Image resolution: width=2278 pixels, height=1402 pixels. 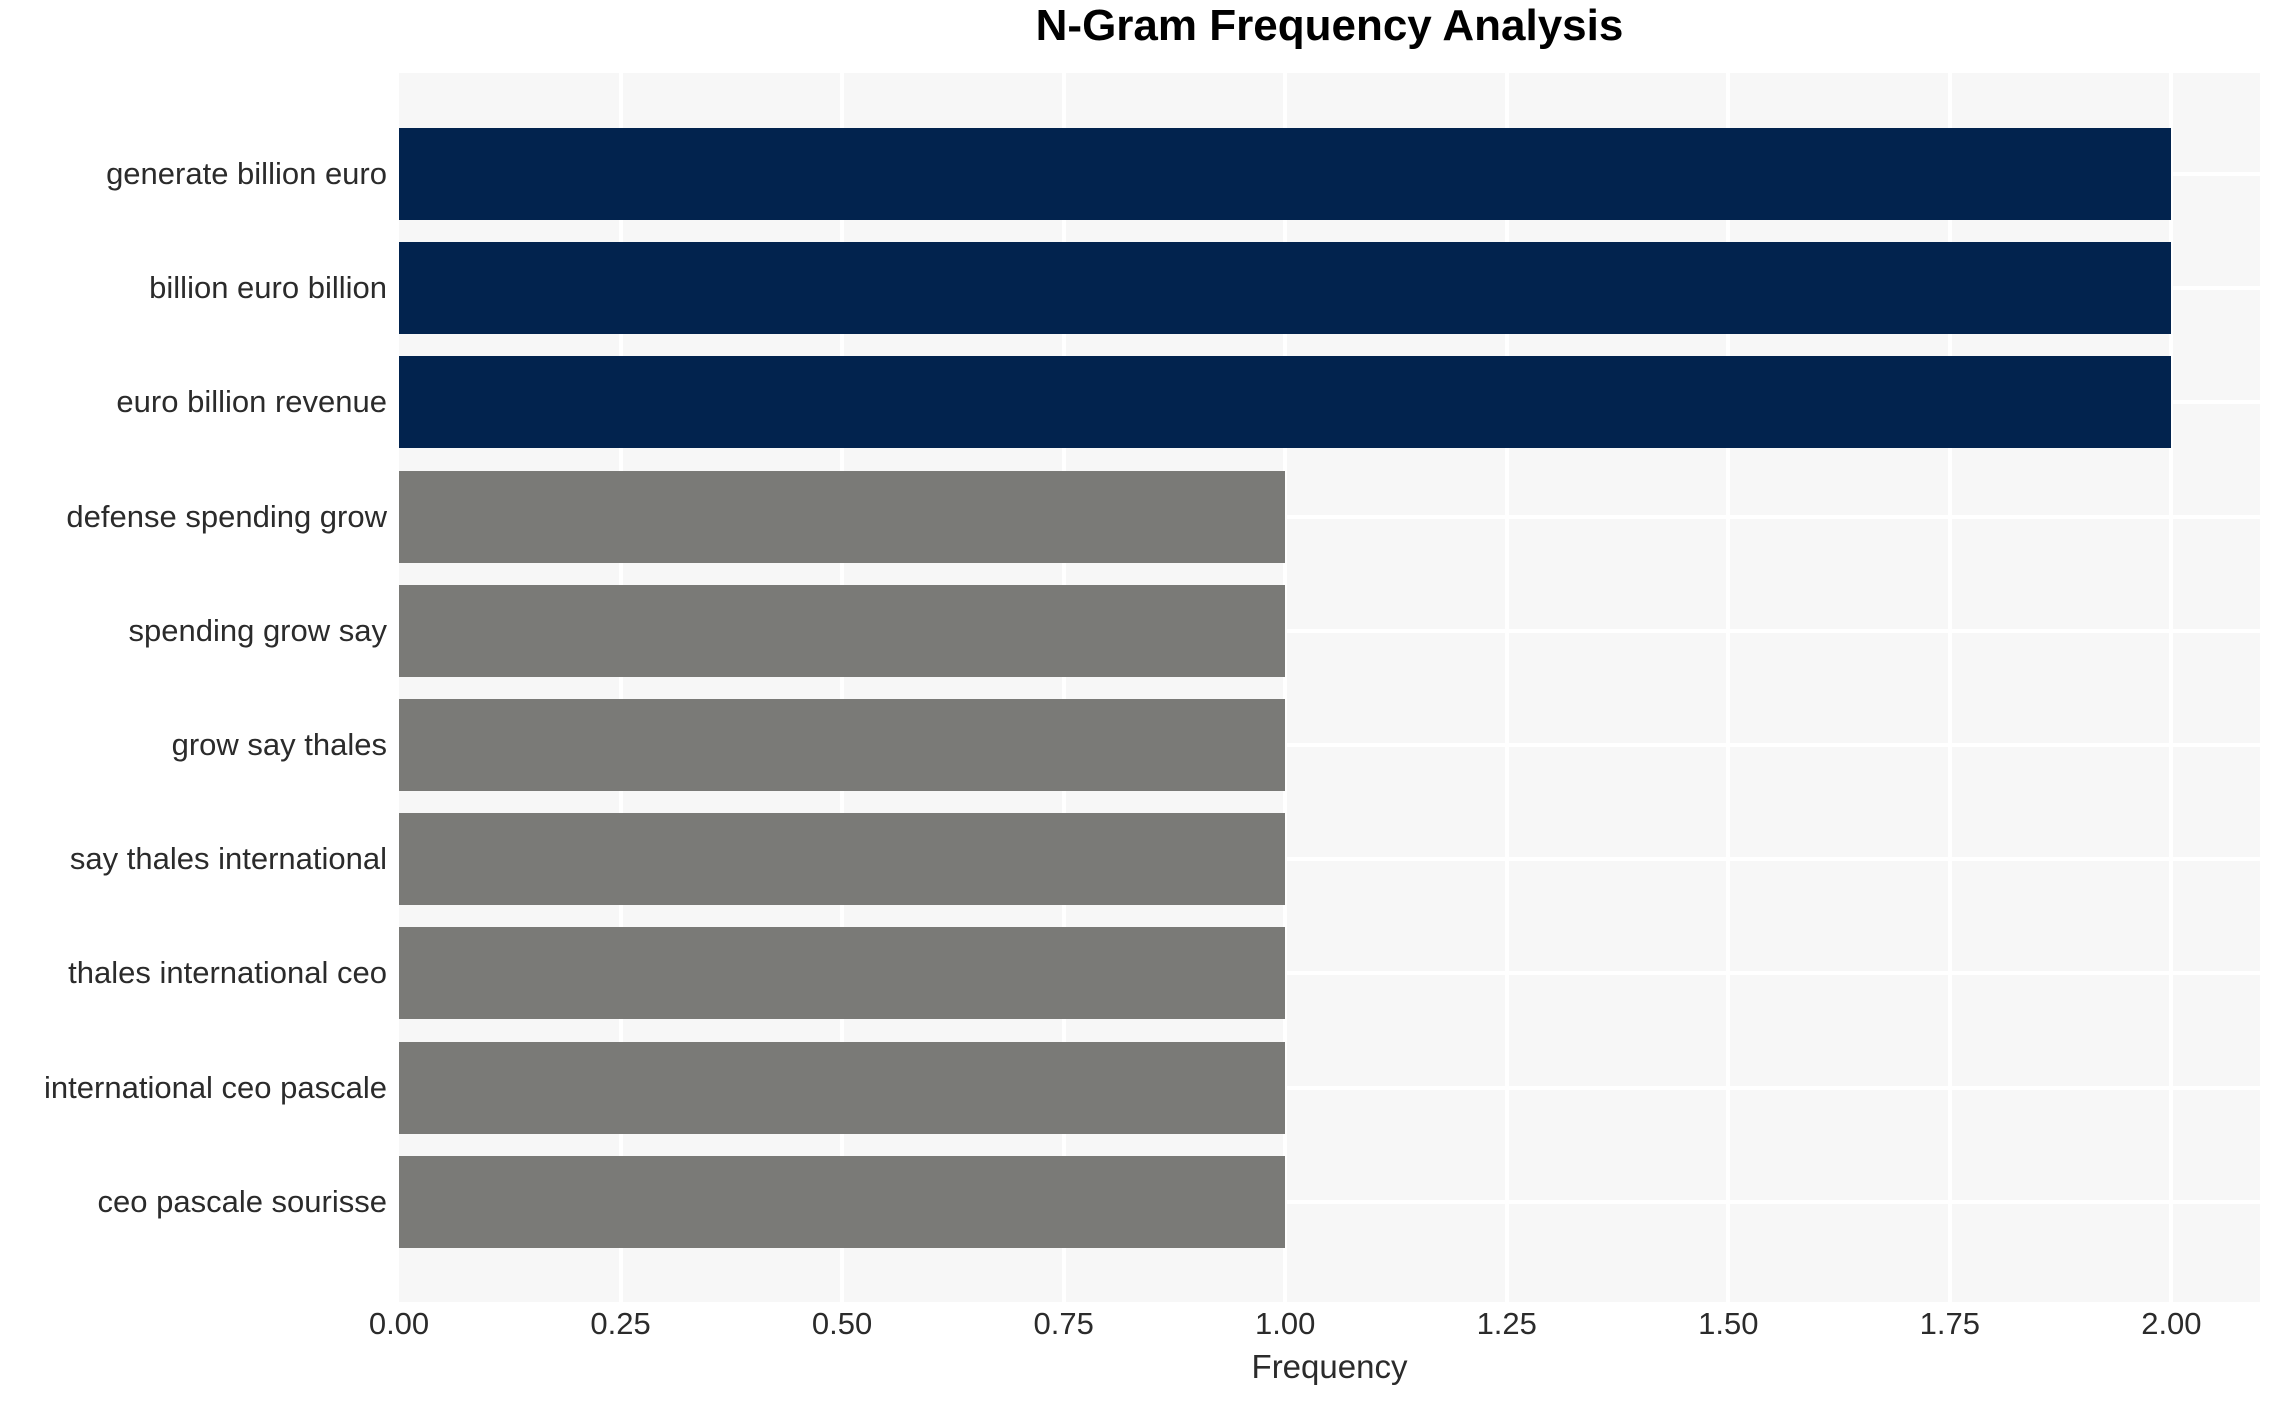 What do you see at coordinates (399, 1323) in the screenshot?
I see `x-tick-label: 0.00` at bounding box center [399, 1323].